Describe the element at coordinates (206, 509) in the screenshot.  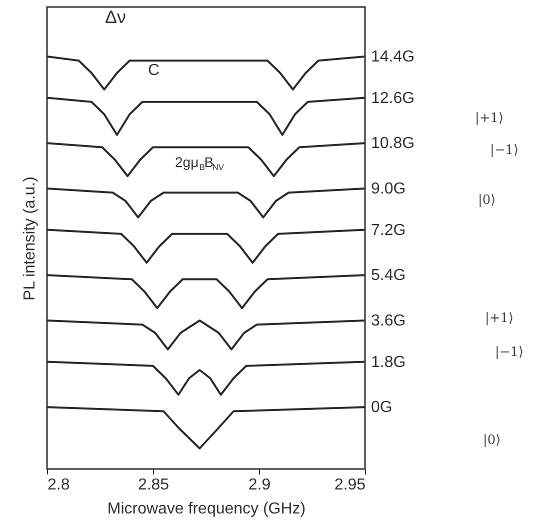
I see `x-axis-title: Microwave frequency (GHz)` at that location.